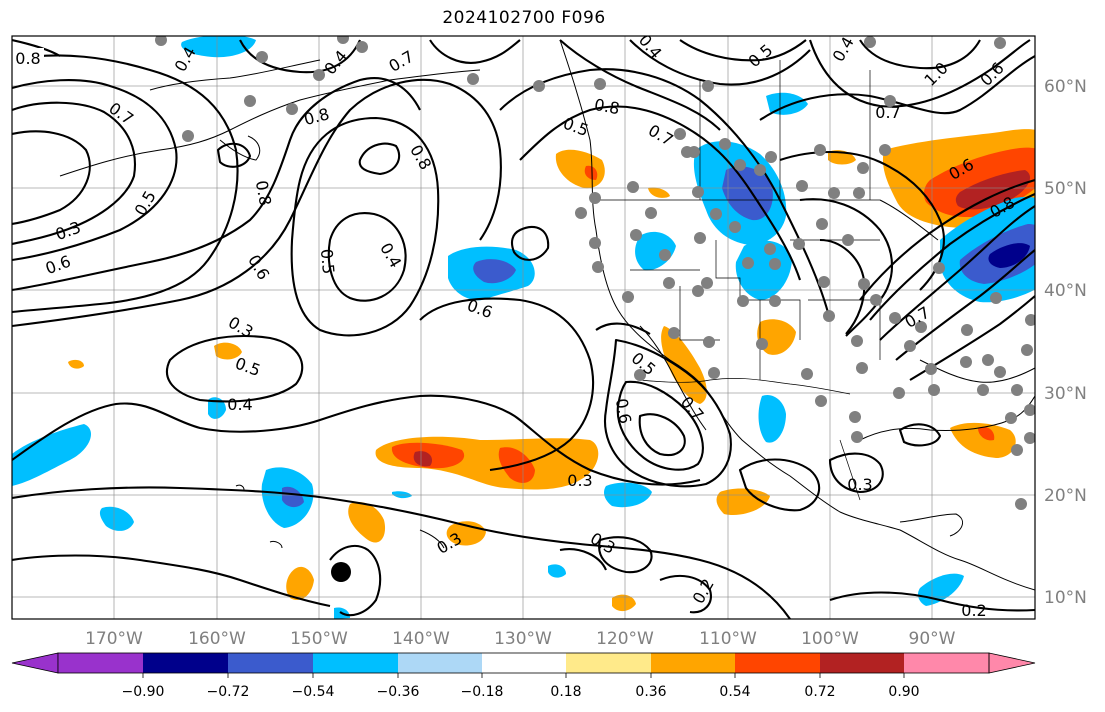 This screenshot has width=1105, height=712. What do you see at coordinates (228, 692) in the screenshot?
I see `colorbar-tick-label: −0.72` at bounding box center [228, 692].